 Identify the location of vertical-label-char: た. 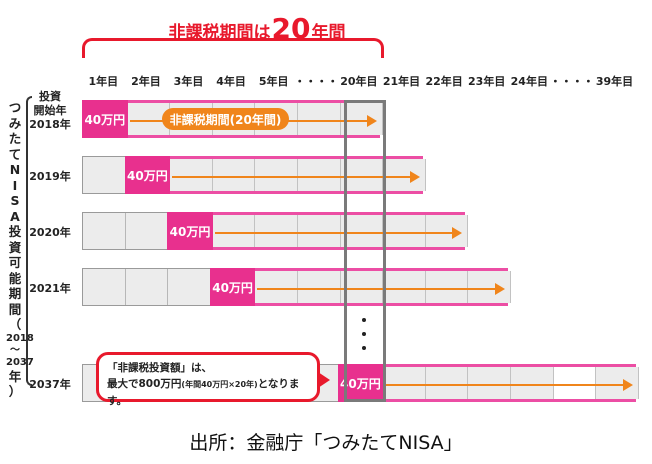
(15, 138).